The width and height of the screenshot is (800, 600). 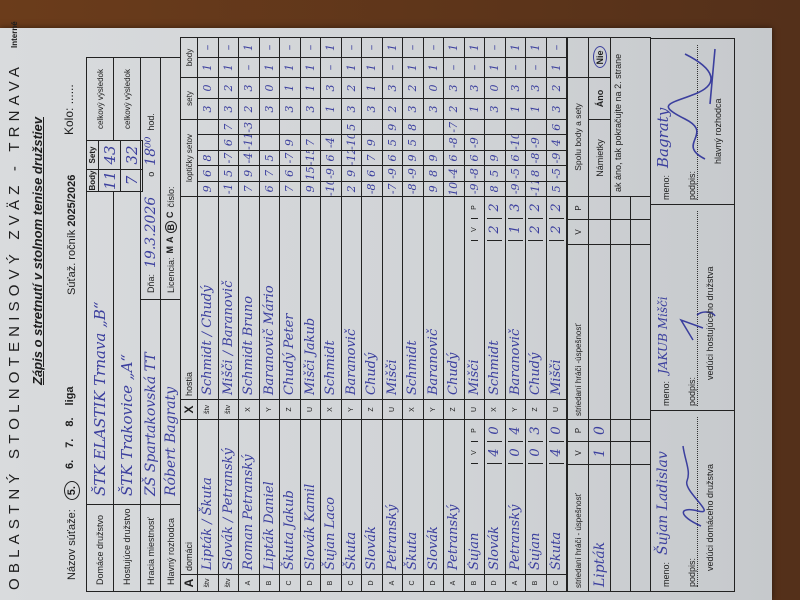 I want to click on away-vp-value: 1, so click(x=515, y=230).